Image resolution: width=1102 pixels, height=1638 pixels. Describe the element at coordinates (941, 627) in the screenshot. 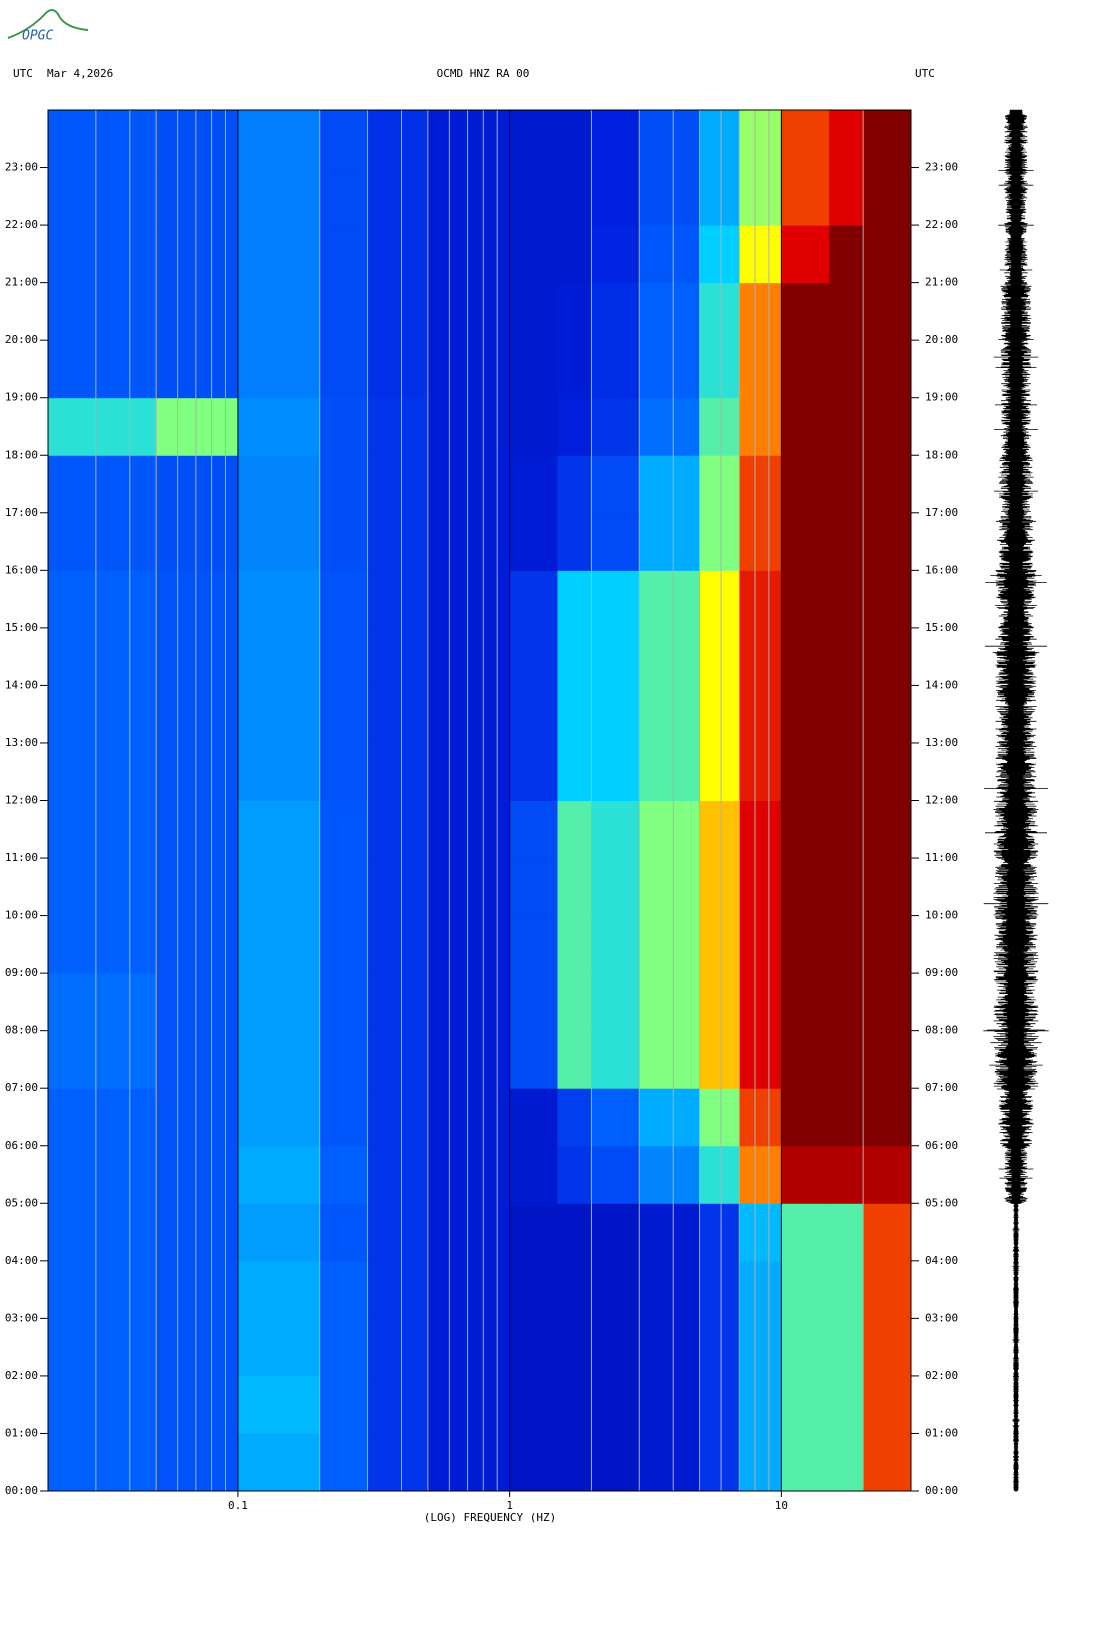

I see `y-tick-label-right: 15:00` at that location.